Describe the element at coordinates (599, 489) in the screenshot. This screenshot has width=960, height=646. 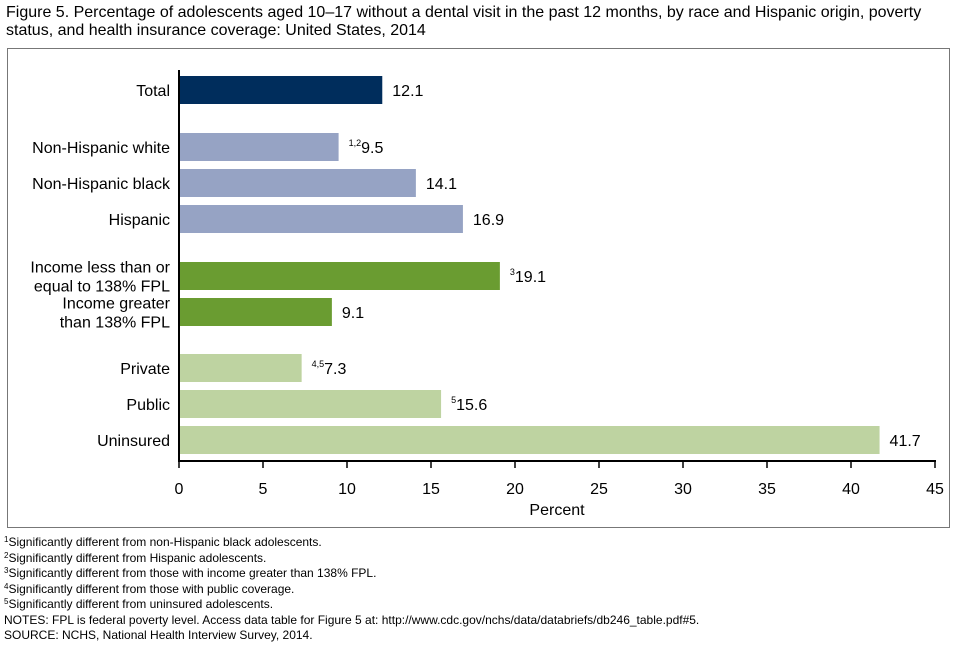
I see `x-tick-label: 25` at that location.